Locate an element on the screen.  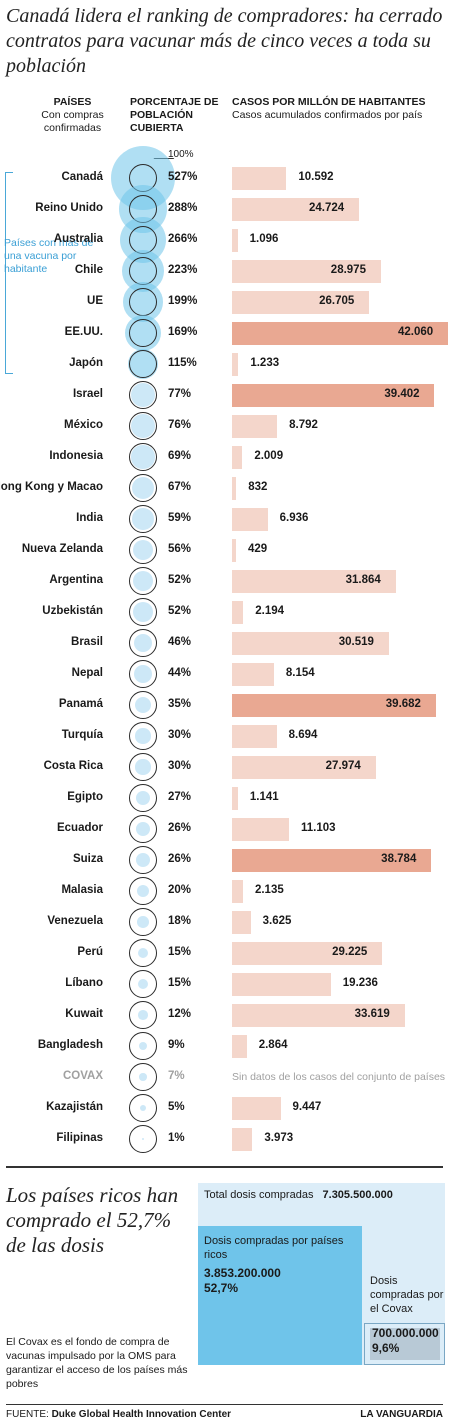
chart-row: Canadá 527% 10.592 is located at coordinates (224, 178).